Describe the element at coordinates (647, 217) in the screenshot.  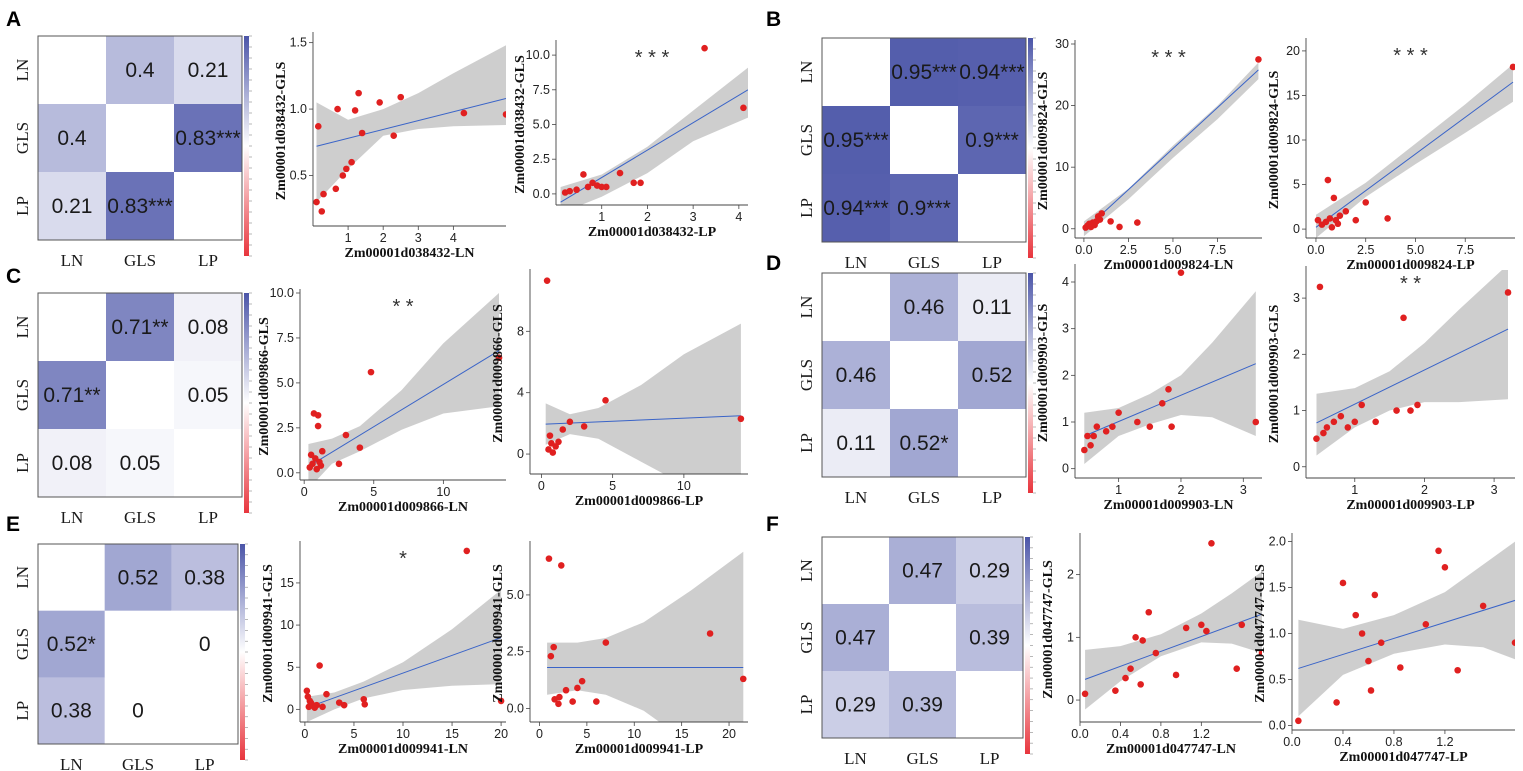
I see `x-tick-label: 2` at that location.